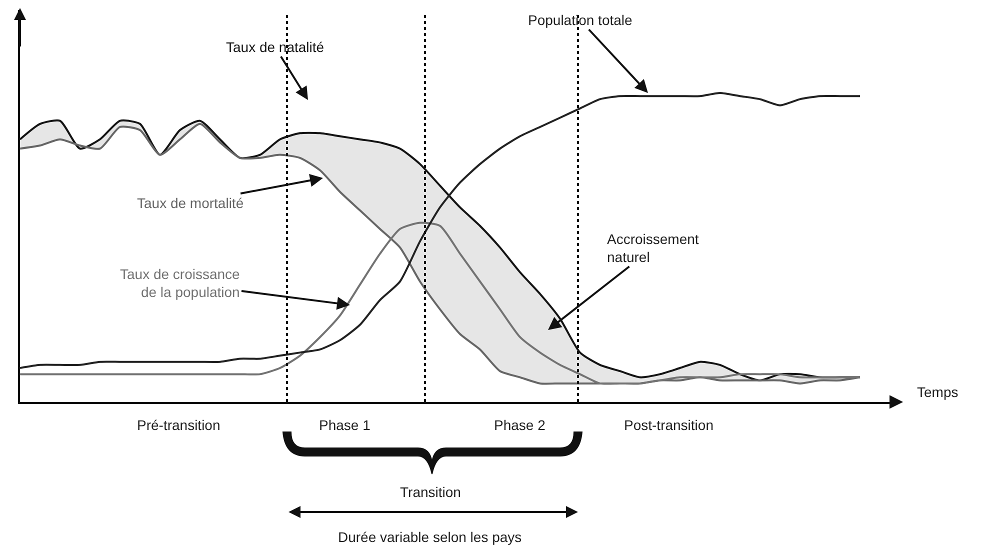  Describe the element at coordinates (430, 537) in the screenshot. I see `text: Durée variable selon les pays` at that location.